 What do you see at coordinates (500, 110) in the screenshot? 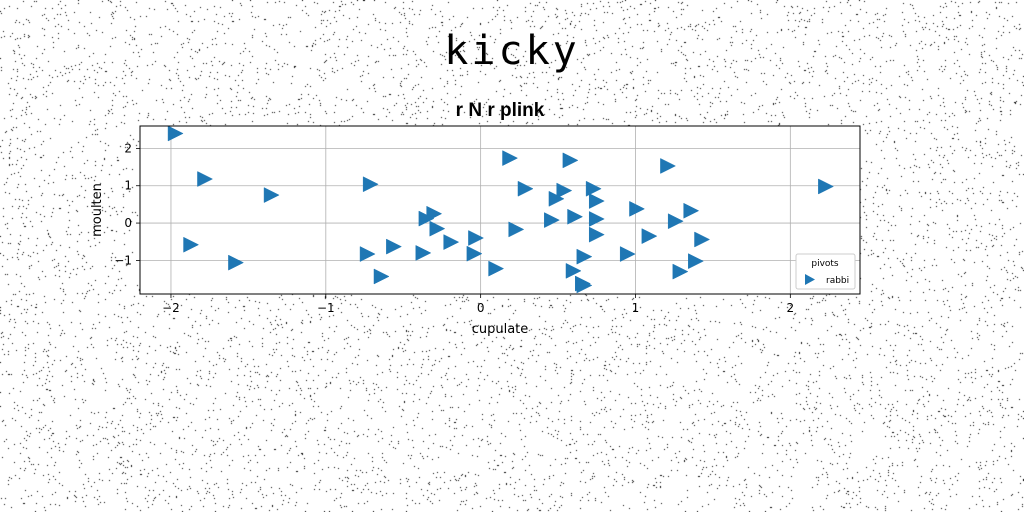
I see `chart-title: r N r plink` at bounding box center [500, 110].